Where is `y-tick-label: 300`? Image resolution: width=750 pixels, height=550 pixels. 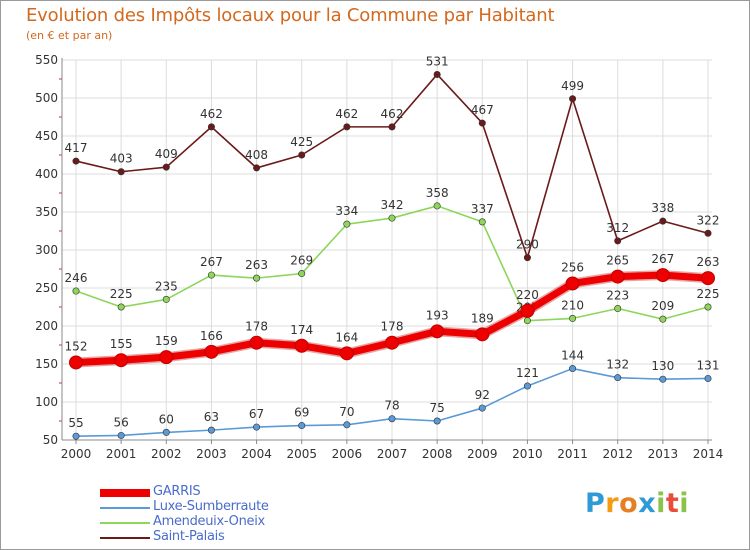 y-tick-label: 300 is located at coordinates (46, 250).